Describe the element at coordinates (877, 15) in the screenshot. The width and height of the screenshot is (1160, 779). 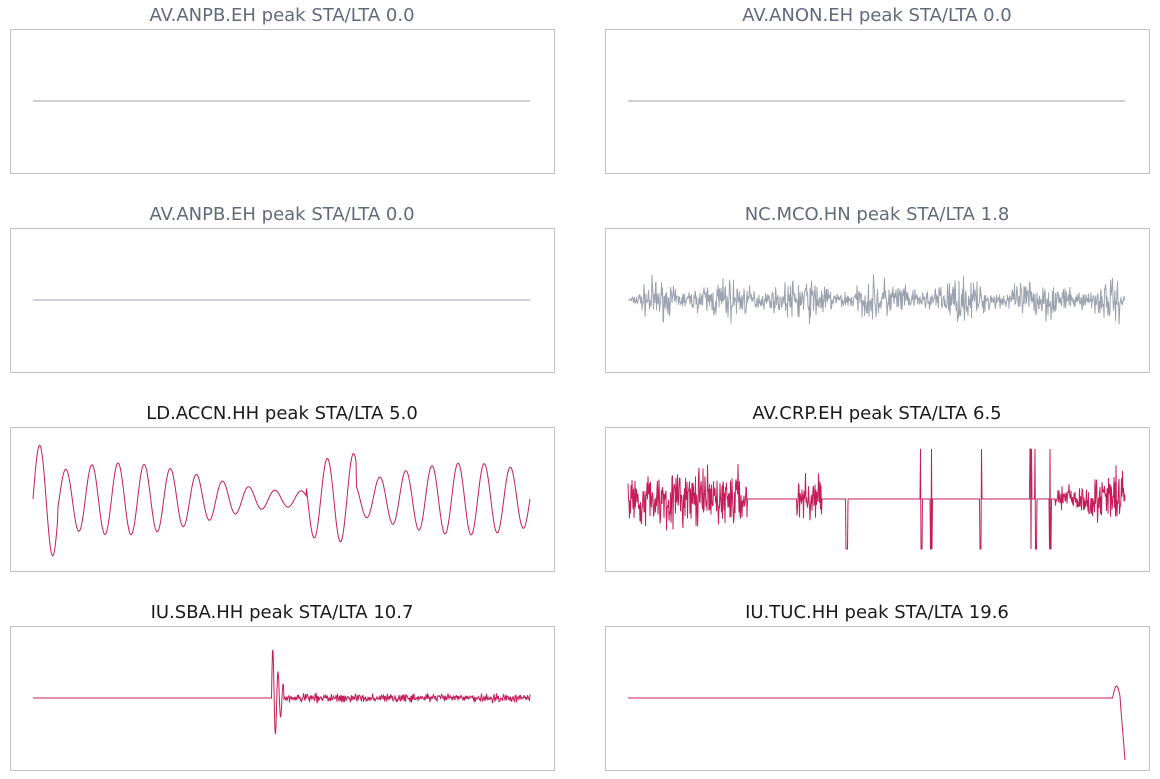
I see `panel-title: AV.ANON.EH peak STA/LTA 0.0` at that location.